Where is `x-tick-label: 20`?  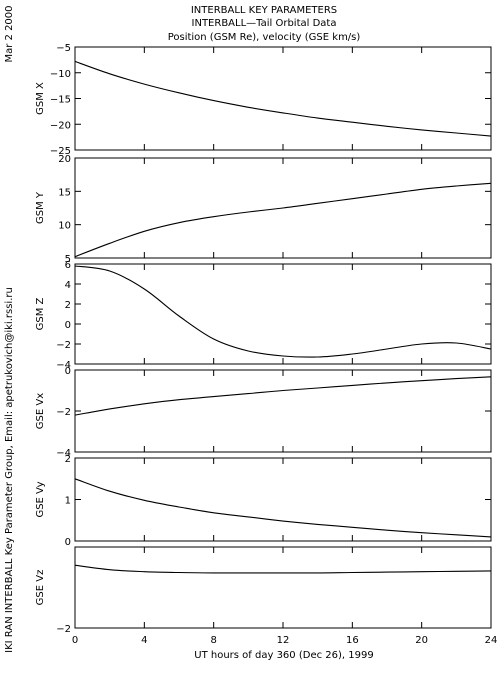 x-tick-label: 20 is located at coordinates (421, 640).